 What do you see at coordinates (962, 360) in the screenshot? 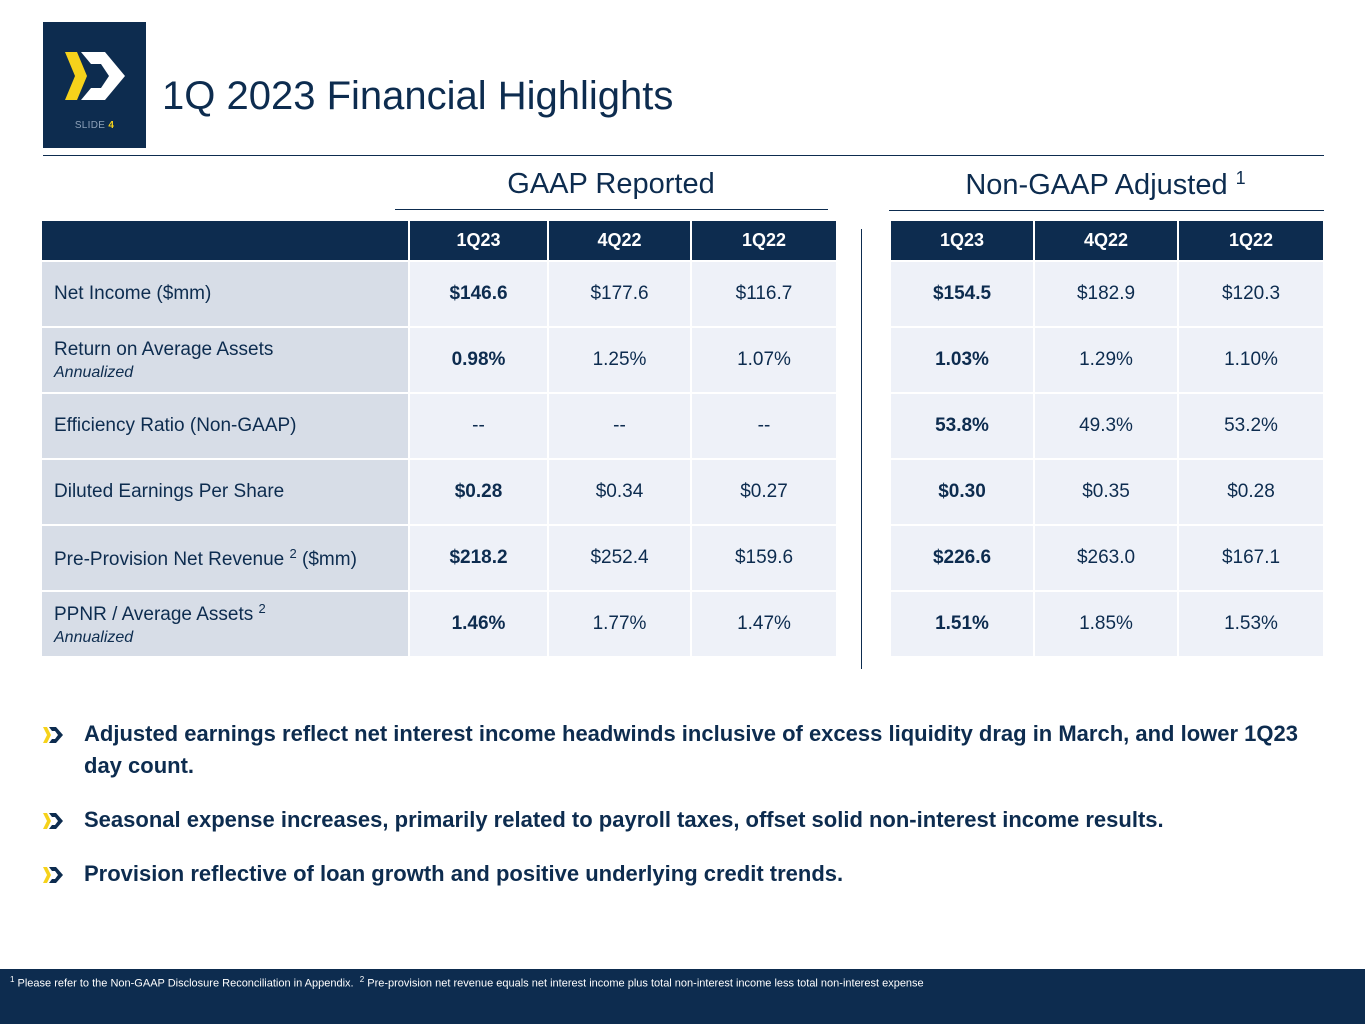
I see `non-gaap-cell: 1.03%` at bounding box center [962, 360].